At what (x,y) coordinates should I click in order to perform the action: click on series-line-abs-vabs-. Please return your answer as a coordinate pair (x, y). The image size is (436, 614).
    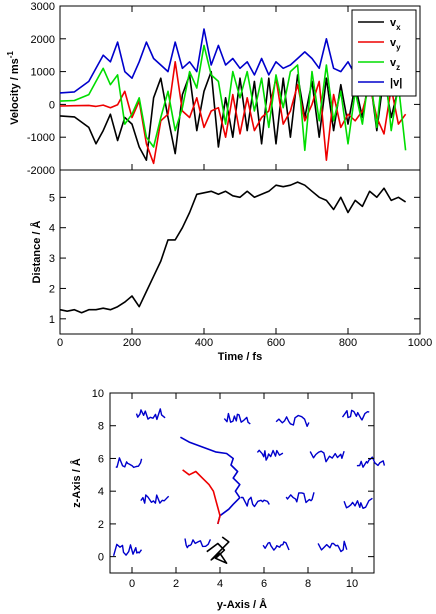
    Looking at the image, I should click on (233, 61).